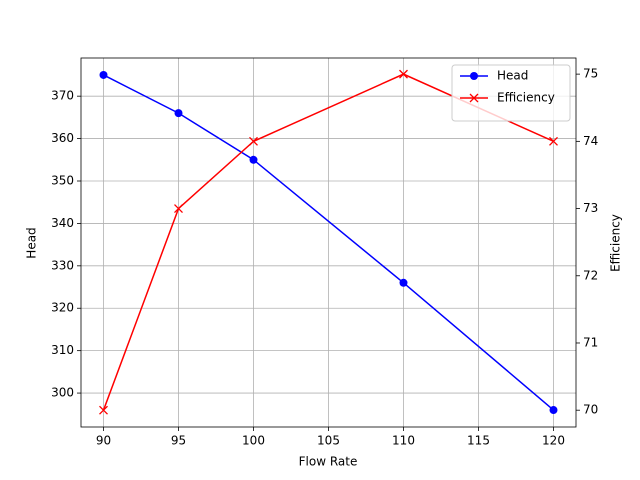 The width and height of the screenshot is (640, 480). Describe the element at coordinates (62, 96) in the screenshot. I see `y-tick-label: 370` at that location.